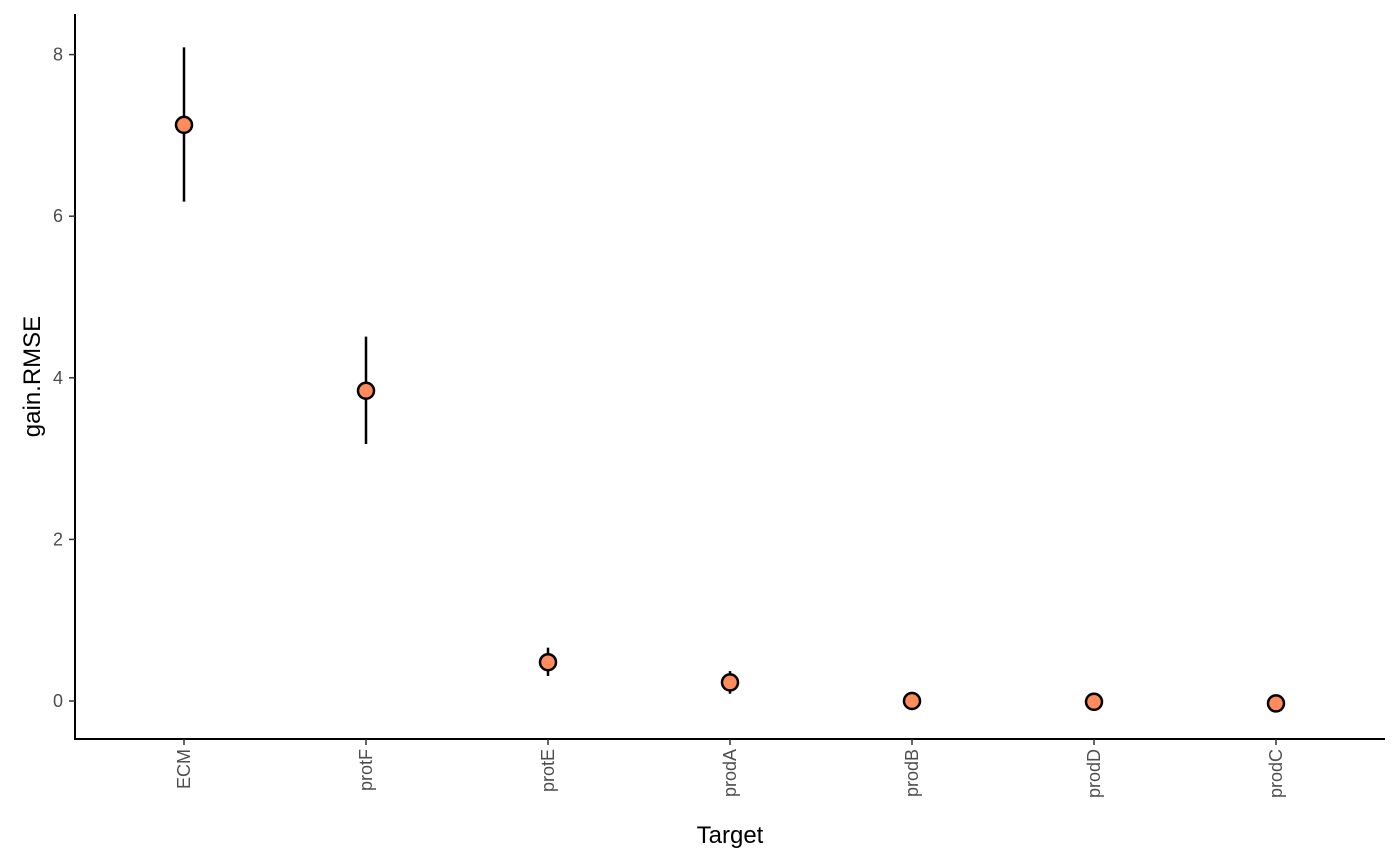  What do you see at coordinates (730, 773) in the screenshot?
I see `x-tick-label: prodA` at bounding box center [730, 773].